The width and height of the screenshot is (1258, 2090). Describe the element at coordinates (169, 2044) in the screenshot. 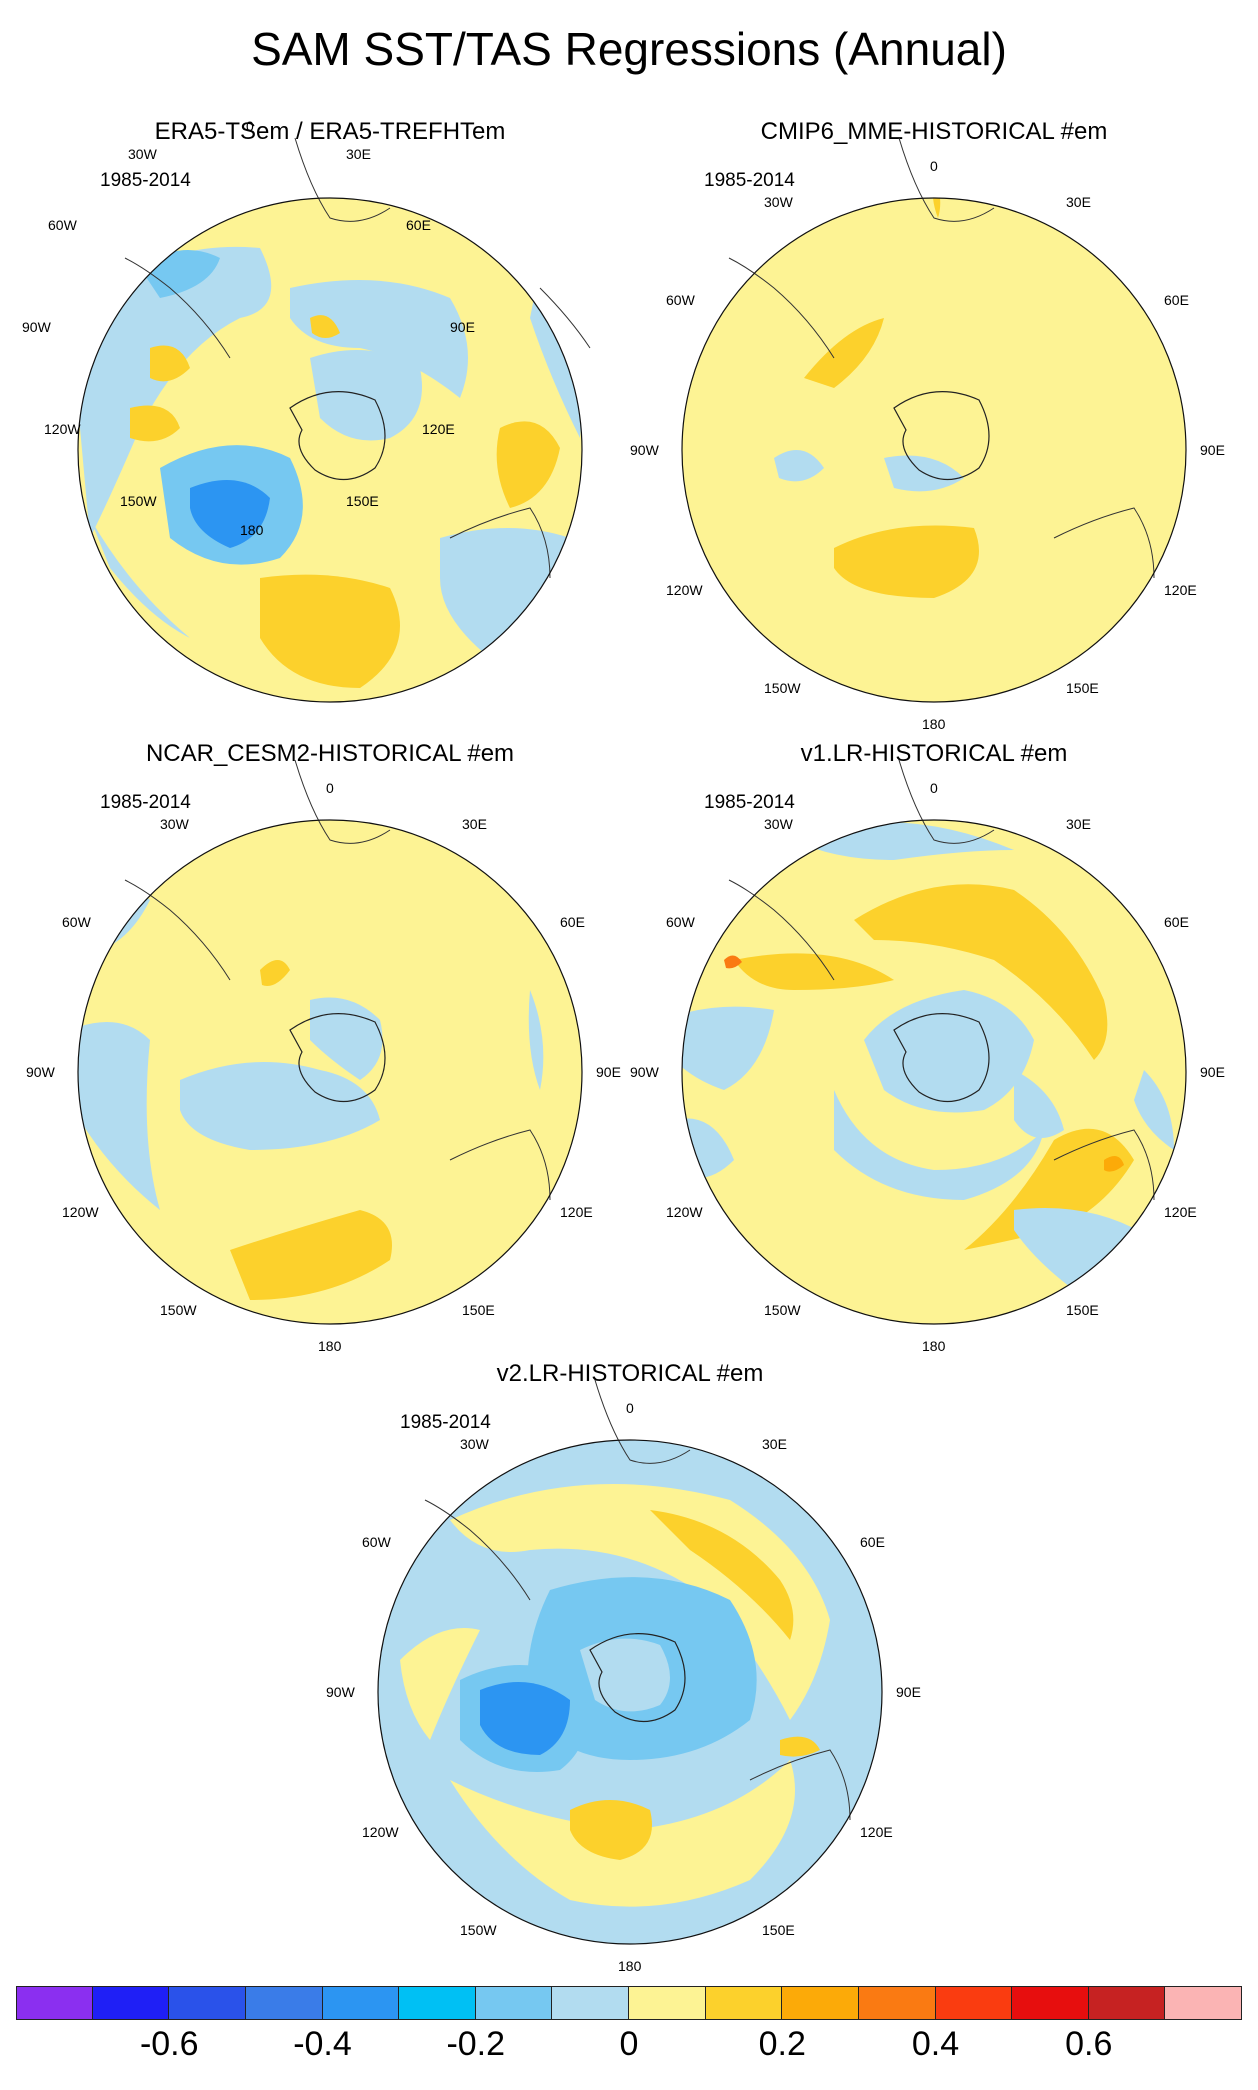

I see `colorbar-tick-label: -0.6` at that location.